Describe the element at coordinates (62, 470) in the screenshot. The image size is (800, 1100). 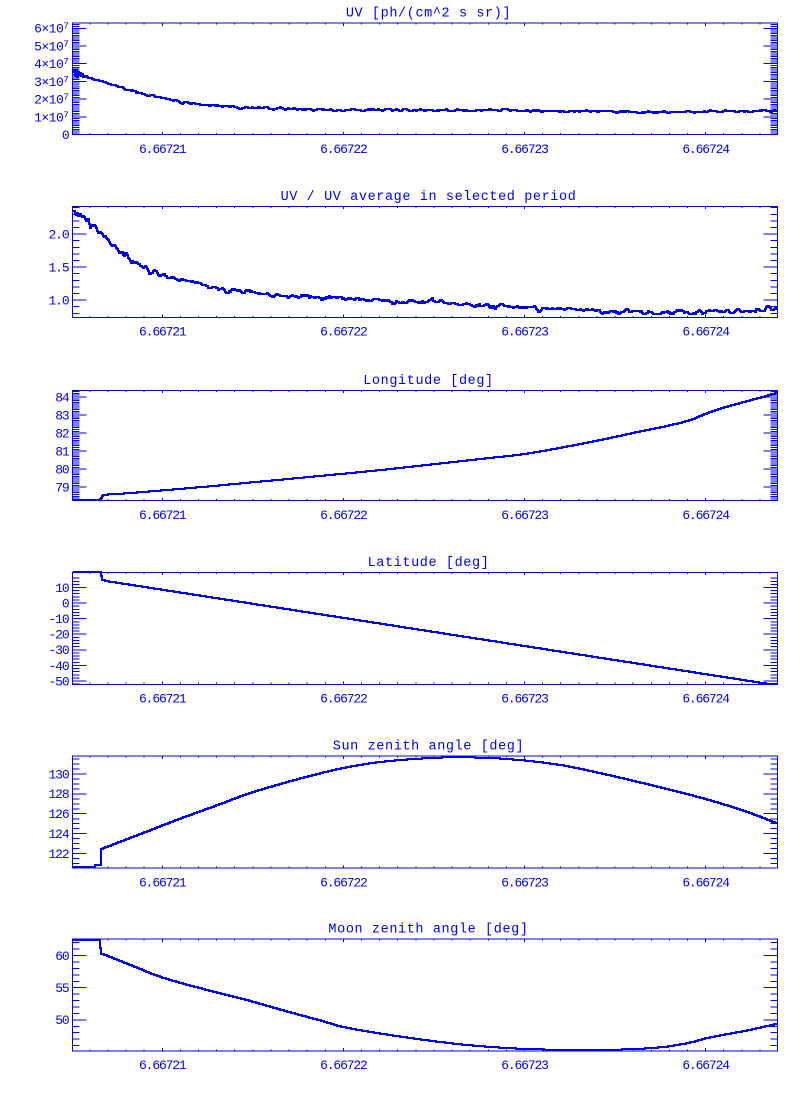
I see `svg-text: 80` at that location.